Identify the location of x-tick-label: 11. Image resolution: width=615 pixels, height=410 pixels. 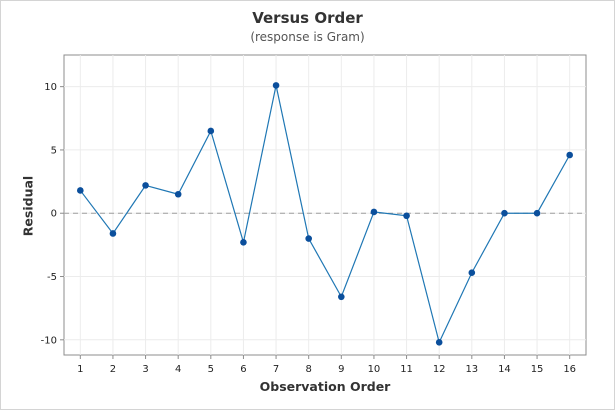
(406, 369).